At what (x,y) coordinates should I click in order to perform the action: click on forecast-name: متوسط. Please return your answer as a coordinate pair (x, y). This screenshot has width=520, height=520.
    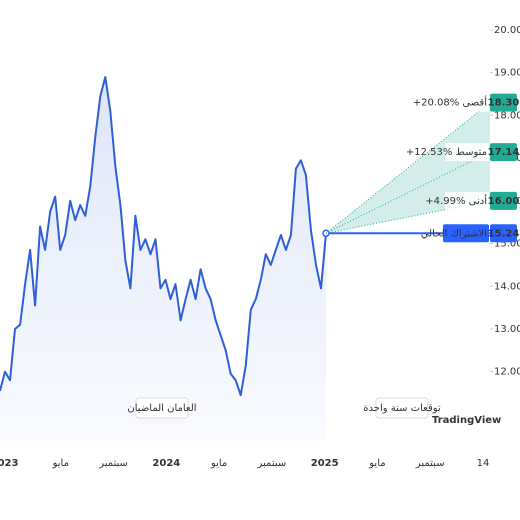
    Looking at the image, I should click on (471, 152).